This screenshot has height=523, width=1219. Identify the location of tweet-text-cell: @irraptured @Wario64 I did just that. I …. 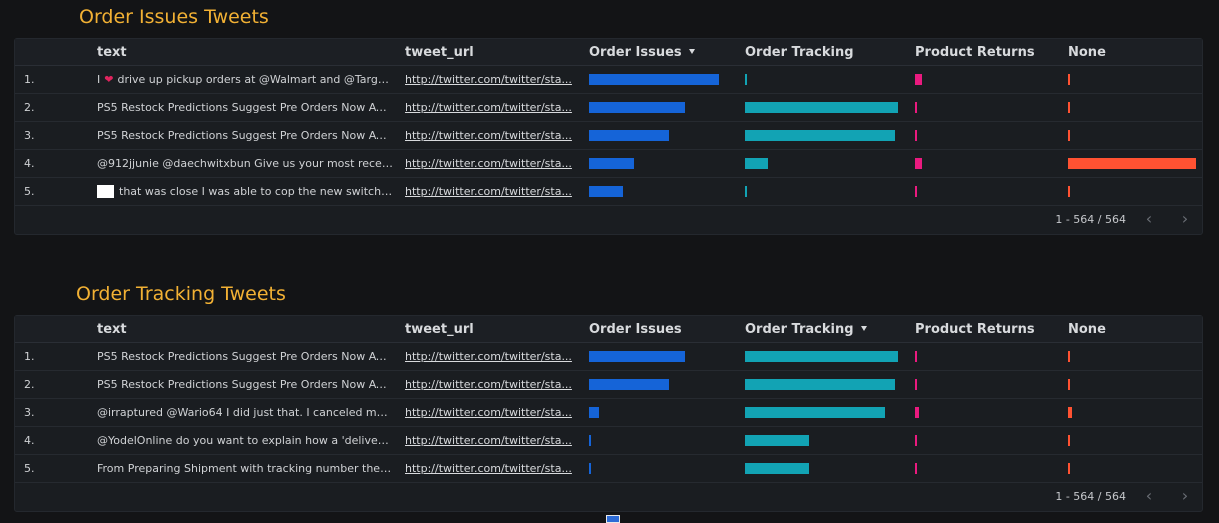
(245, 412).